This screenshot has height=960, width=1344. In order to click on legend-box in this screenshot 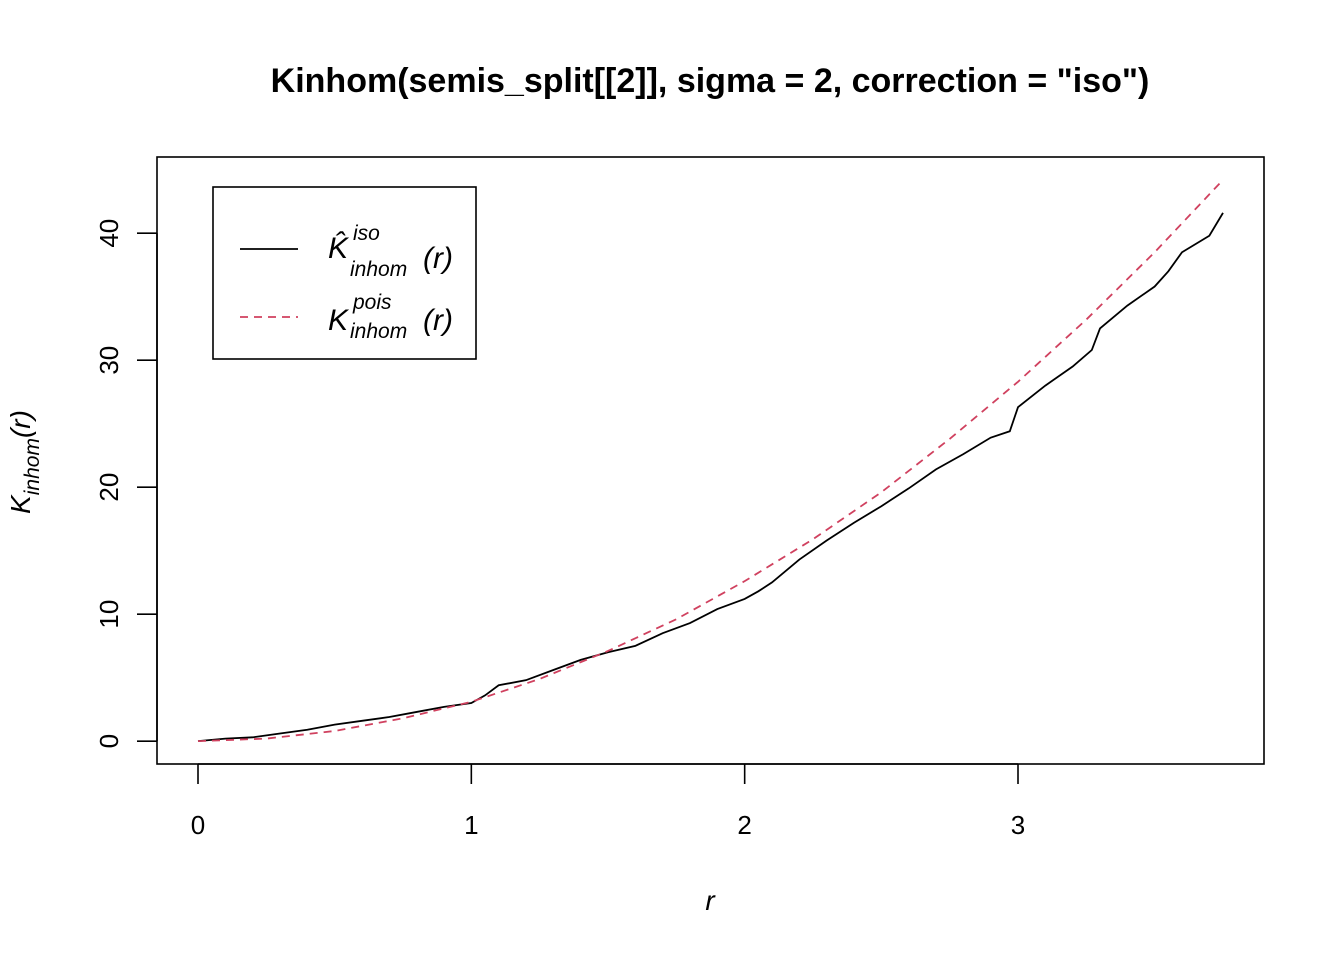, I will do `click(344, 273)`.